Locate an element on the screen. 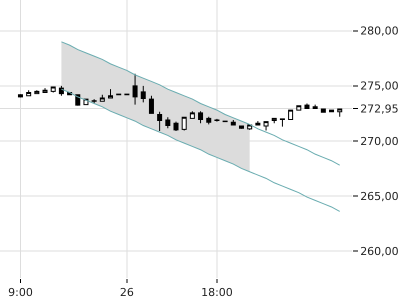 This screenshot has height=300, width=400. x-tick-label: 18:00 is located at coordinates (217, 293).